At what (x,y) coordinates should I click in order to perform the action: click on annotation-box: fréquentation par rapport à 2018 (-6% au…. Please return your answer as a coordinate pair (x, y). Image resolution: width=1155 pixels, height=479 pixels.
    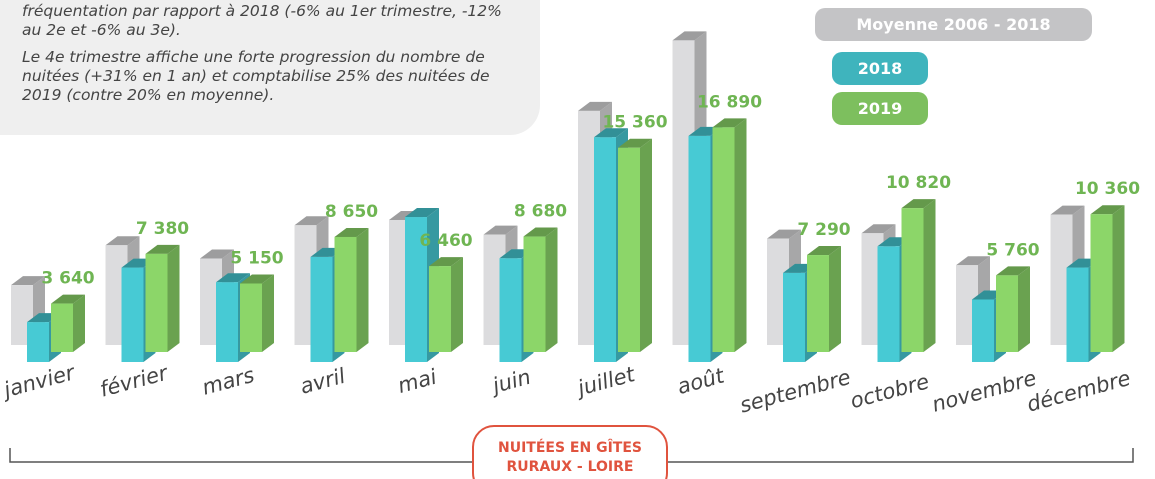
    Looking at the image, I should click on (270, 67).